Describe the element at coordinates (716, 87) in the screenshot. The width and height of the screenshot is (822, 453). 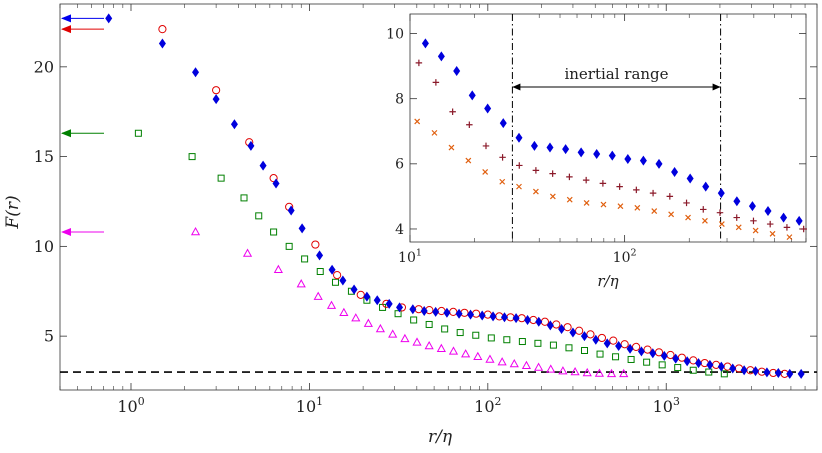
I see `inertial-range-arrow-right` at that location.